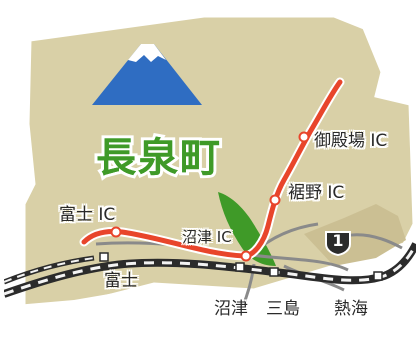 This screenshot has width=416, height=339. What do you see at coordinates (121, 281) in the screenshot?
I see `fuji-city-label: 富士` at bounding box center [121, 281].